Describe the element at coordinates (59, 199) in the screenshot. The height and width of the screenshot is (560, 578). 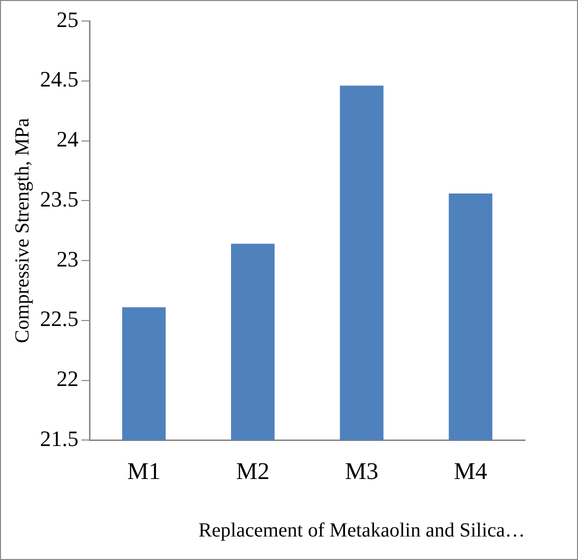
I see `y-tick-label: 23.5` at that location.